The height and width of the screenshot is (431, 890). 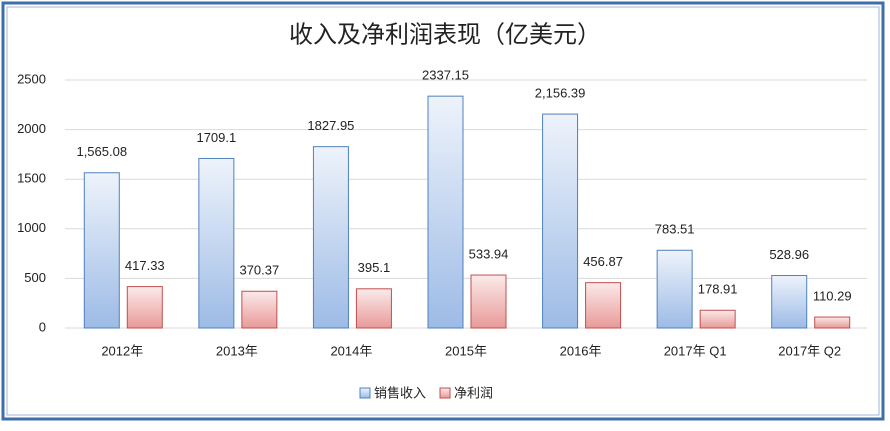 What do you see at coordinates (145, 265) in the screenshot?
I see `value-label: 417.33` at bounding box center [145, 265].